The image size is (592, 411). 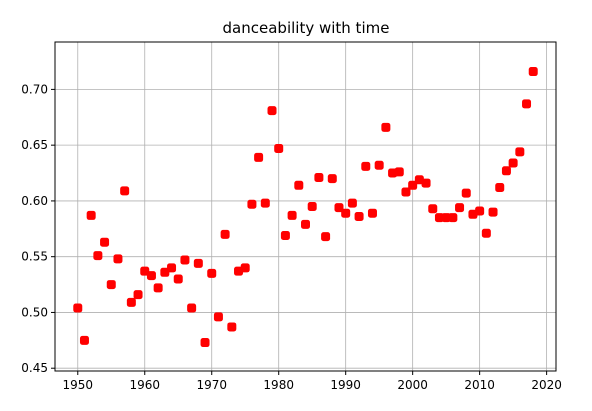 I want to click on y-tick-label: 0.60, so click(x=34, y=201).